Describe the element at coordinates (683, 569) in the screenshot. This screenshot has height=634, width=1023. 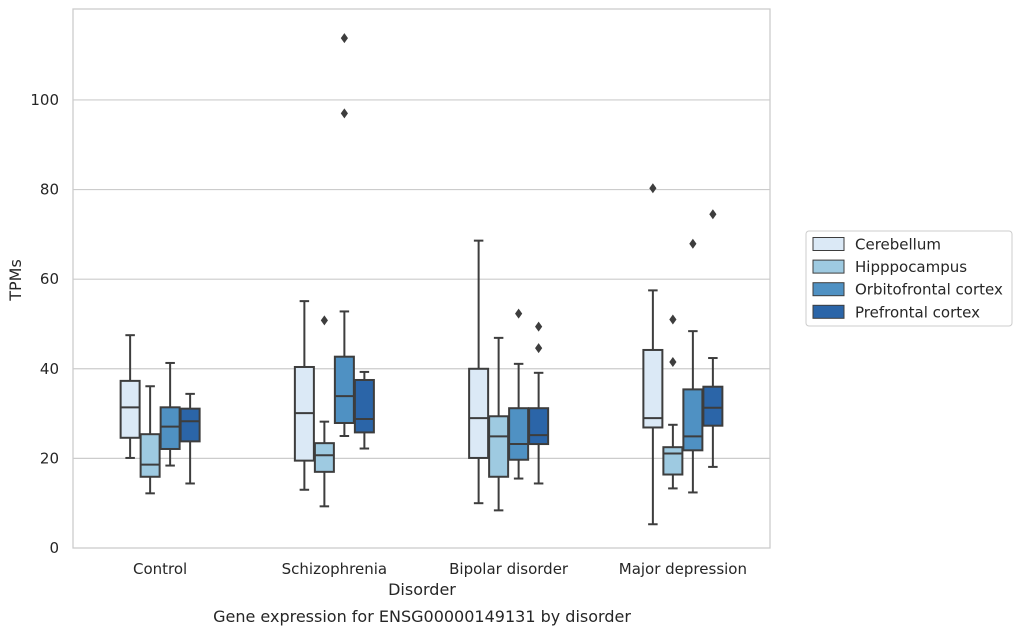
I see `x-tick-label: Major depression` at that location.